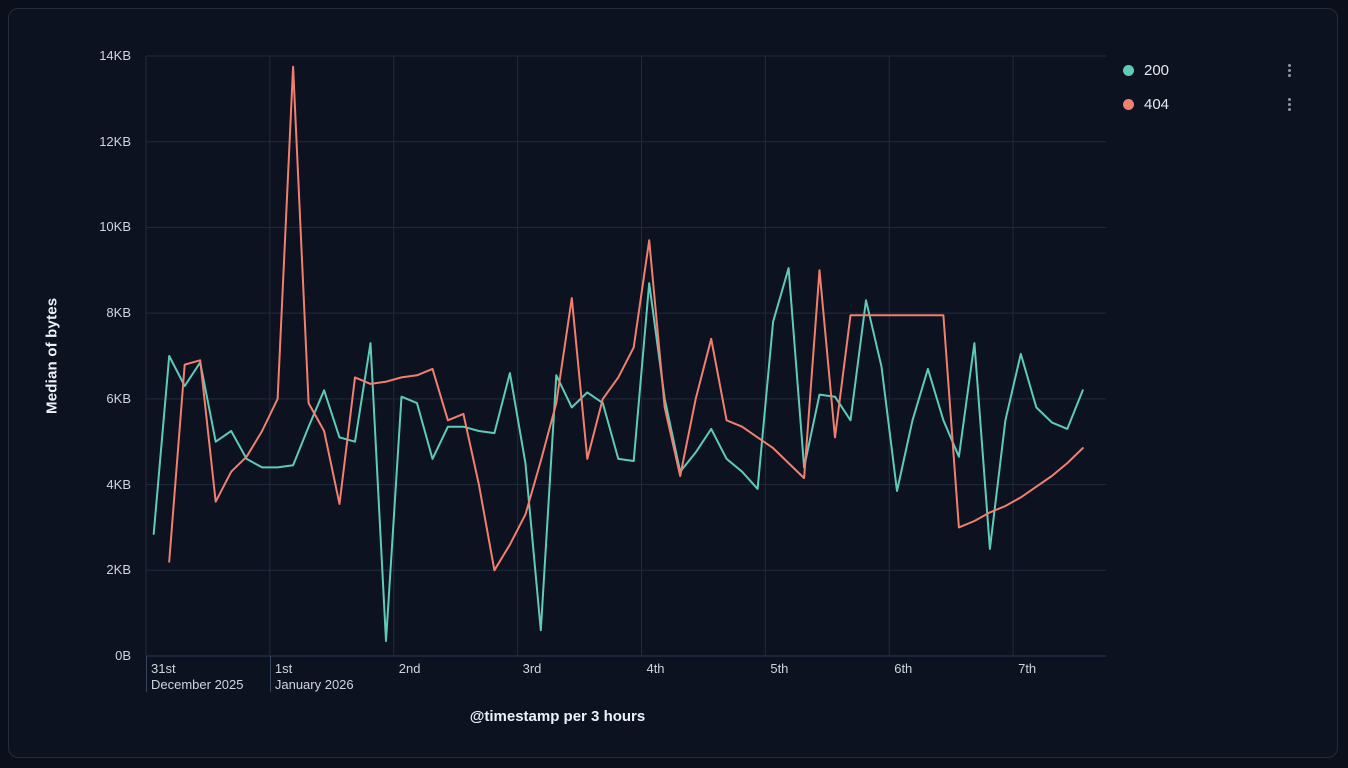 This screenshot has height=768, width=1348. I want to click on y-tick-label: 14KB, so click(115, 55).